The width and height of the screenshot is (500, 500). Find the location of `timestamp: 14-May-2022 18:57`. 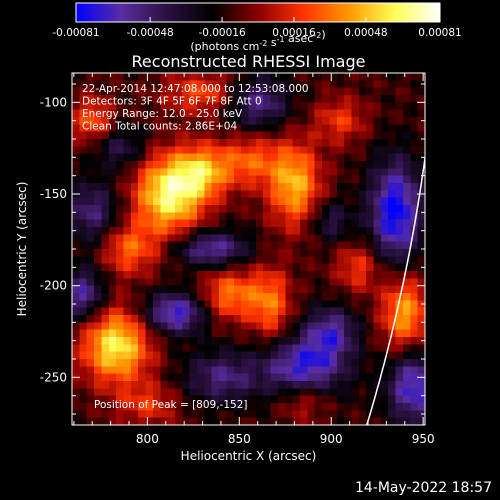

timestamp: 14-May-2022 18:57 is located at coordinates (423, 488).